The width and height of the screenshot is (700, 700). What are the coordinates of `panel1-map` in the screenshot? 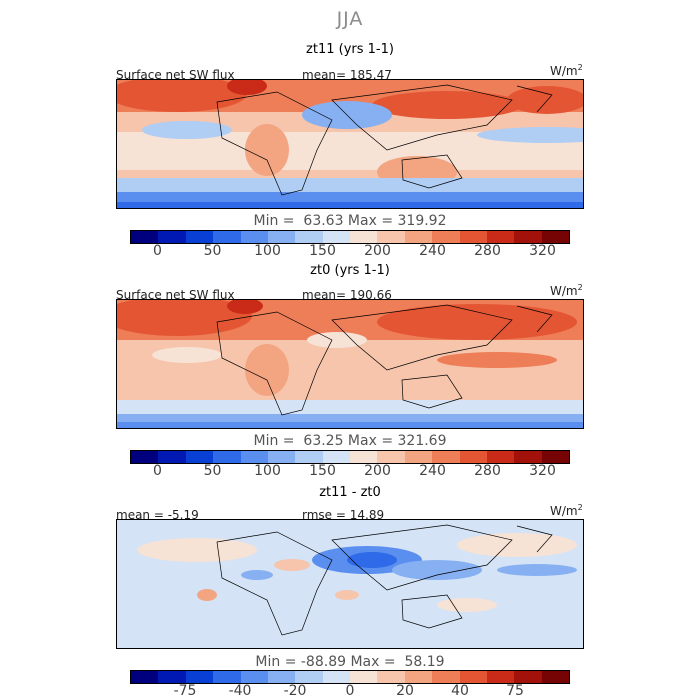 It's located at (350, 144).